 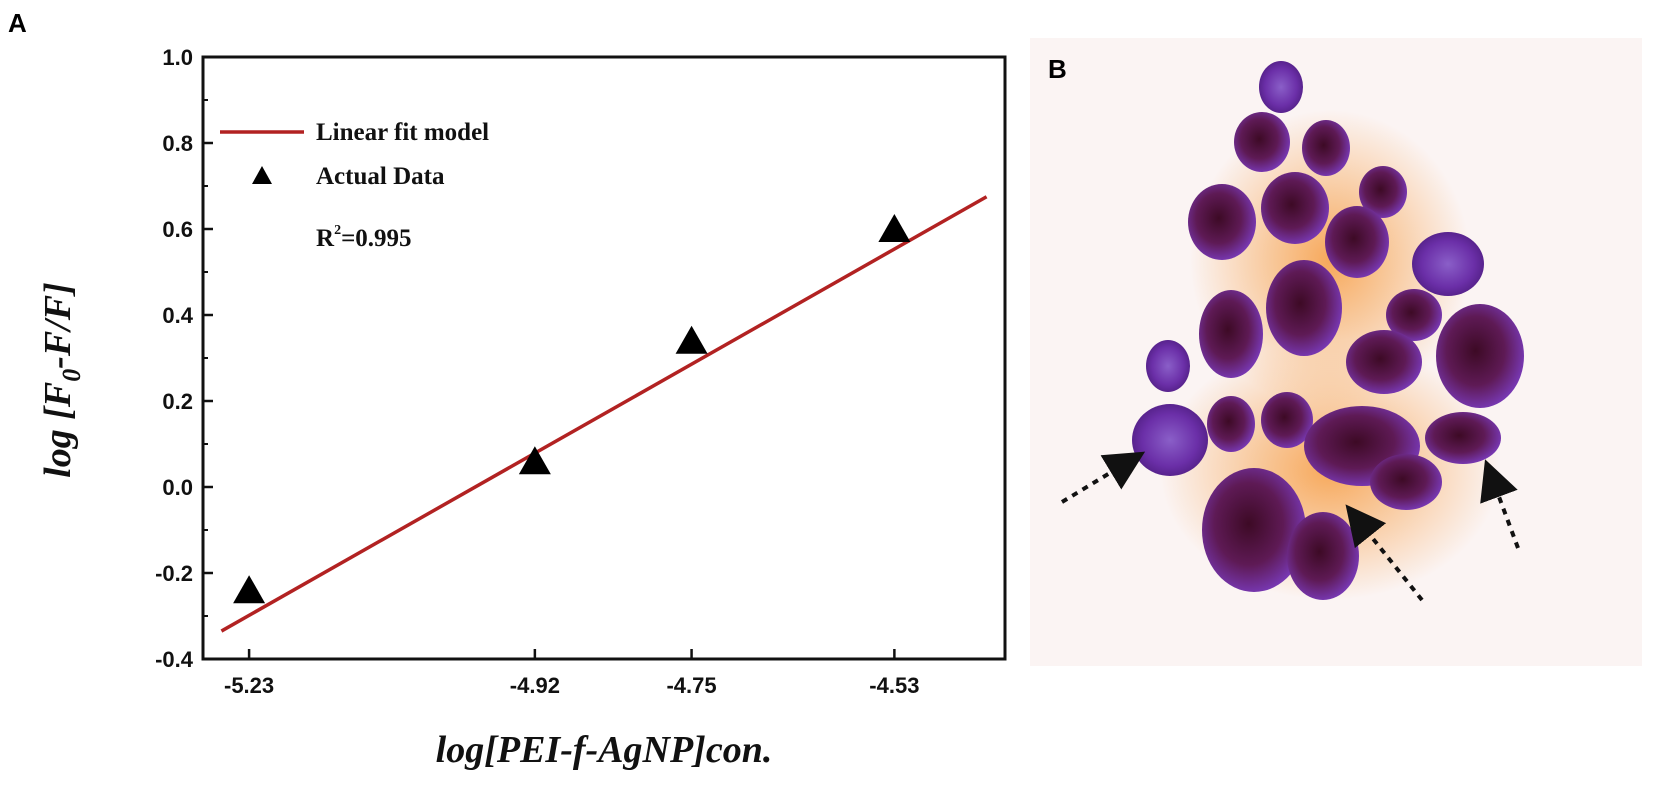 I want to click on r-squared-annotation: R2=0.995, so click(x=364, y=237).